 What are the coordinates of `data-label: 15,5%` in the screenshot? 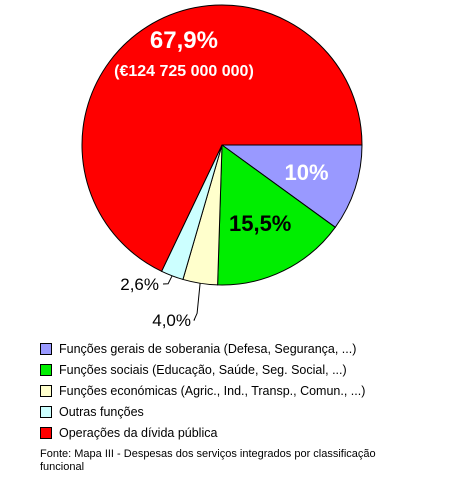 It's located at (260, 223).